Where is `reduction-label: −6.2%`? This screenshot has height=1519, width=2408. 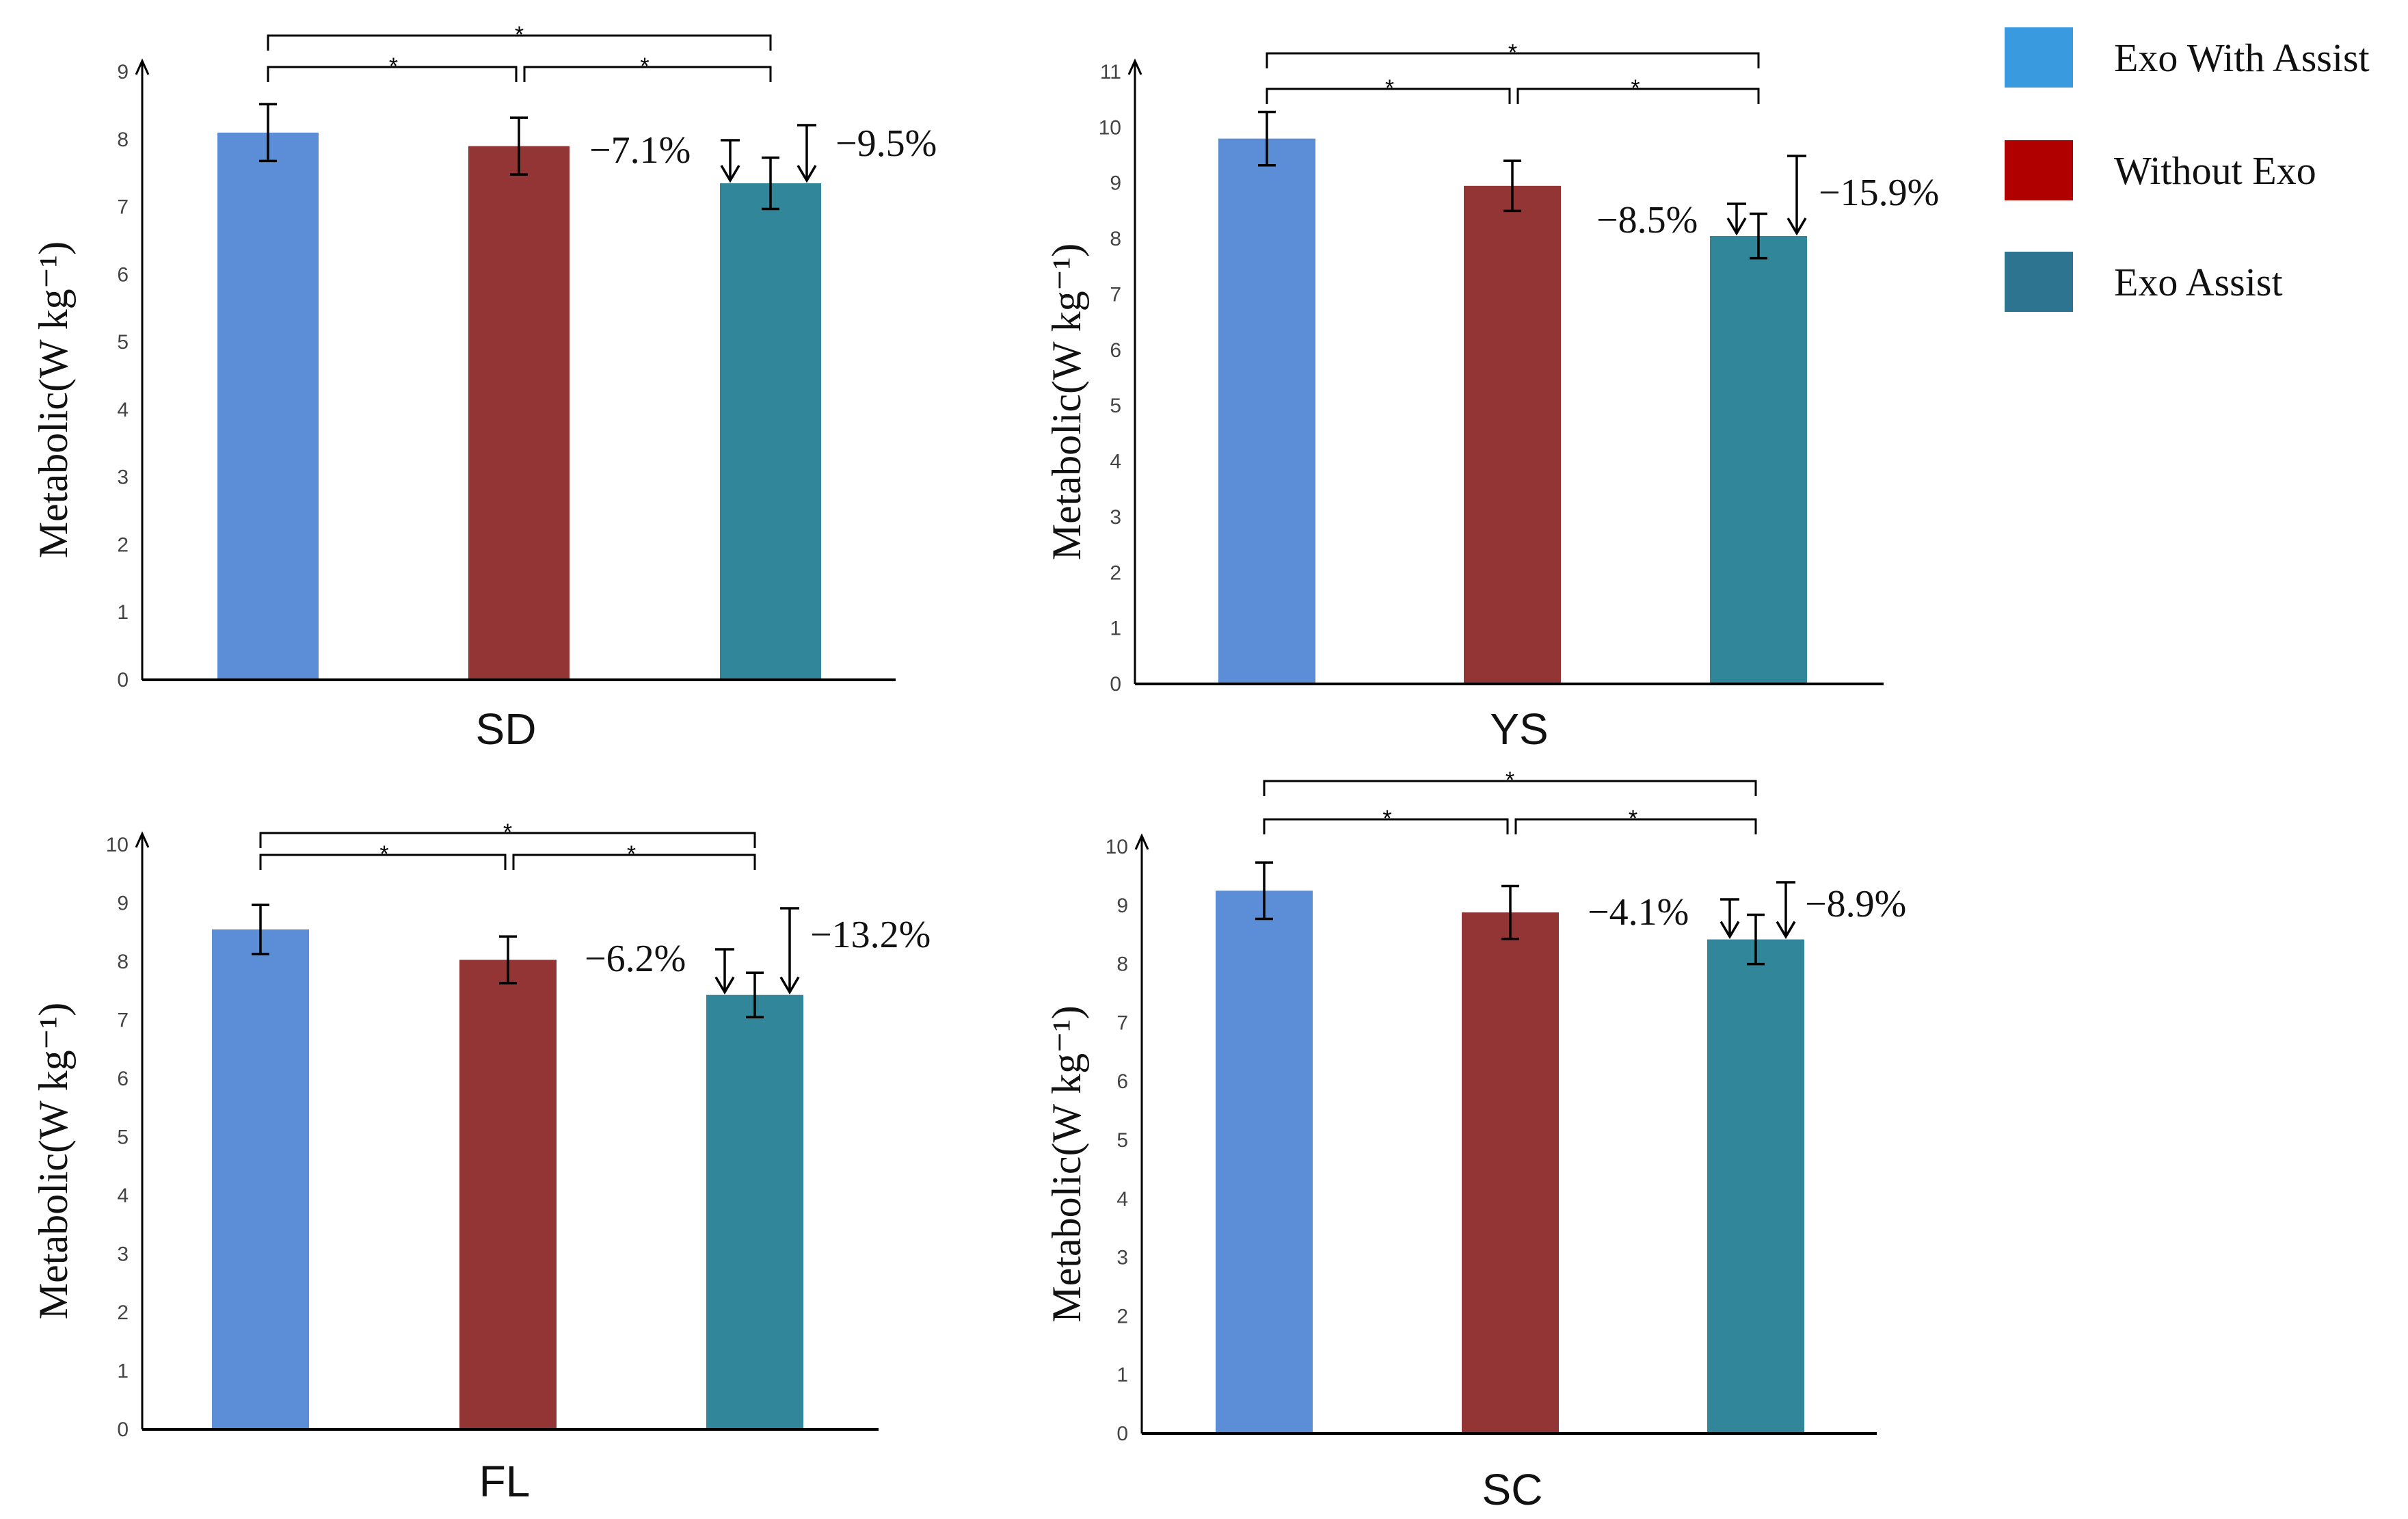 reduction-label: −6.2% is located at coordinates (635, 959).